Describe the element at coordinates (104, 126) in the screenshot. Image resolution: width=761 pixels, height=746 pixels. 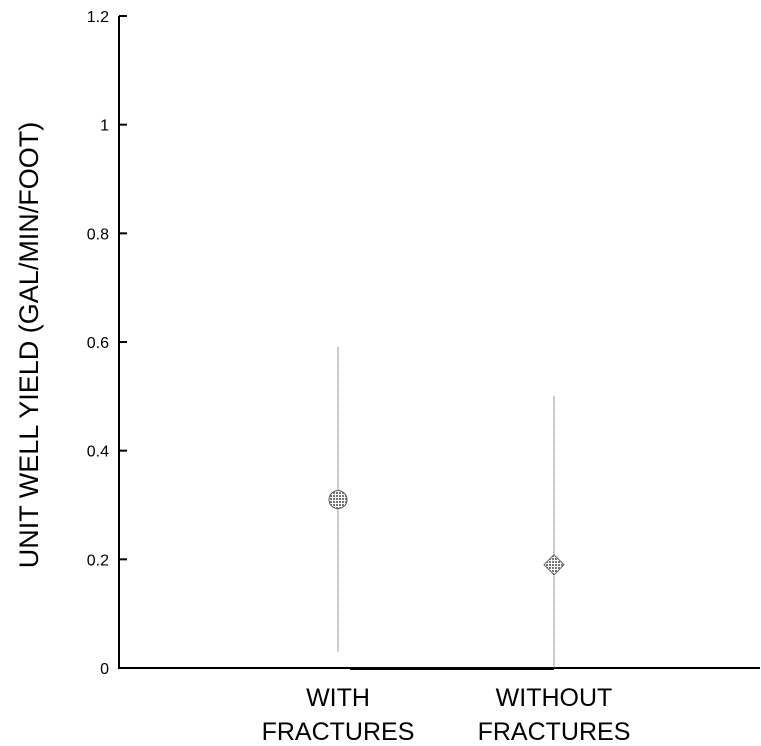
I see `y-tick-label: 1` at that location.